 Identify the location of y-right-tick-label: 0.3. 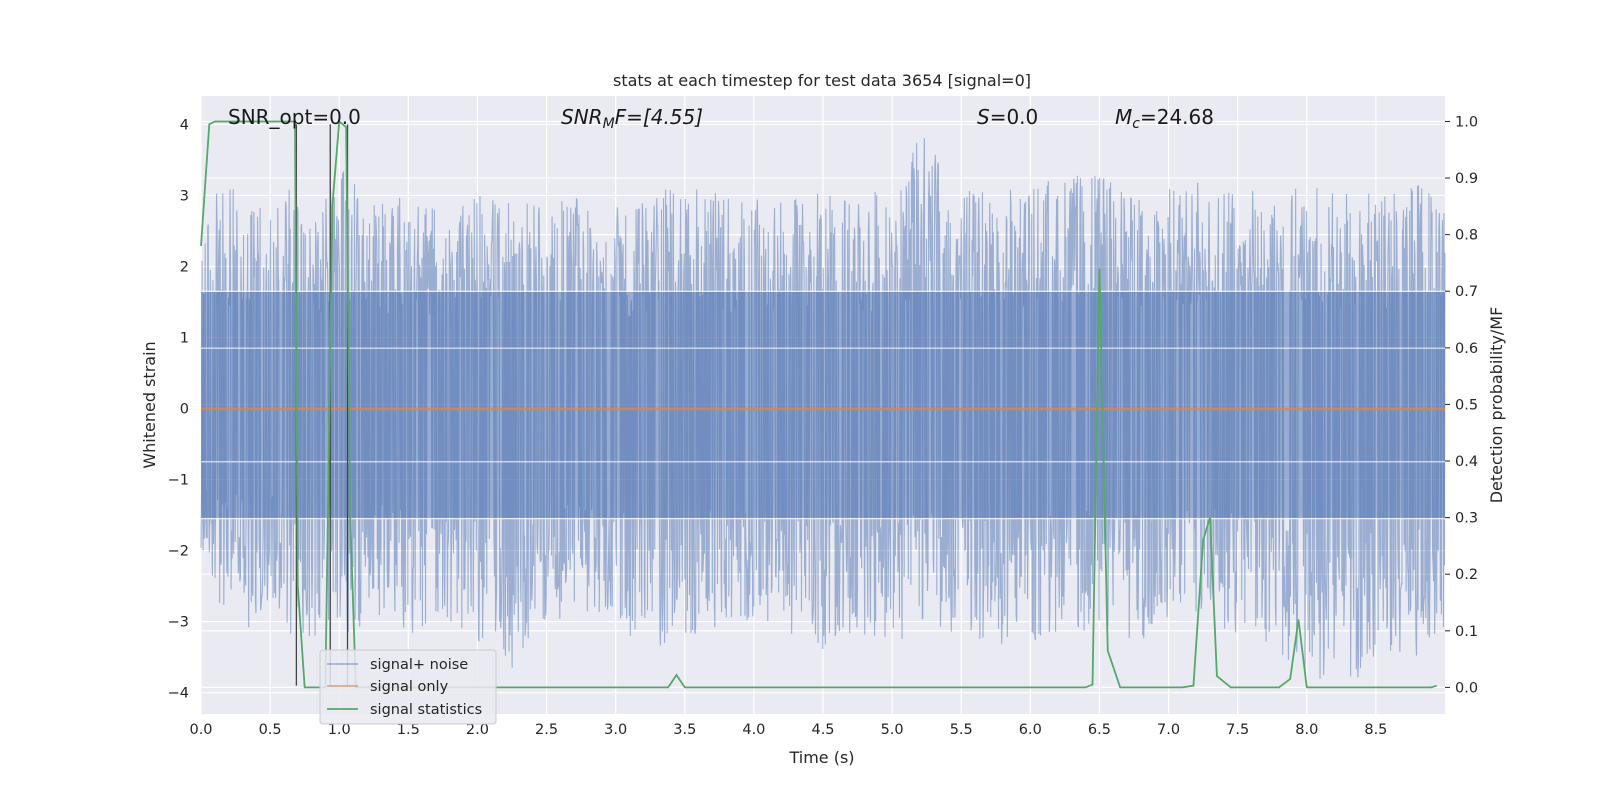
(1466, 519).